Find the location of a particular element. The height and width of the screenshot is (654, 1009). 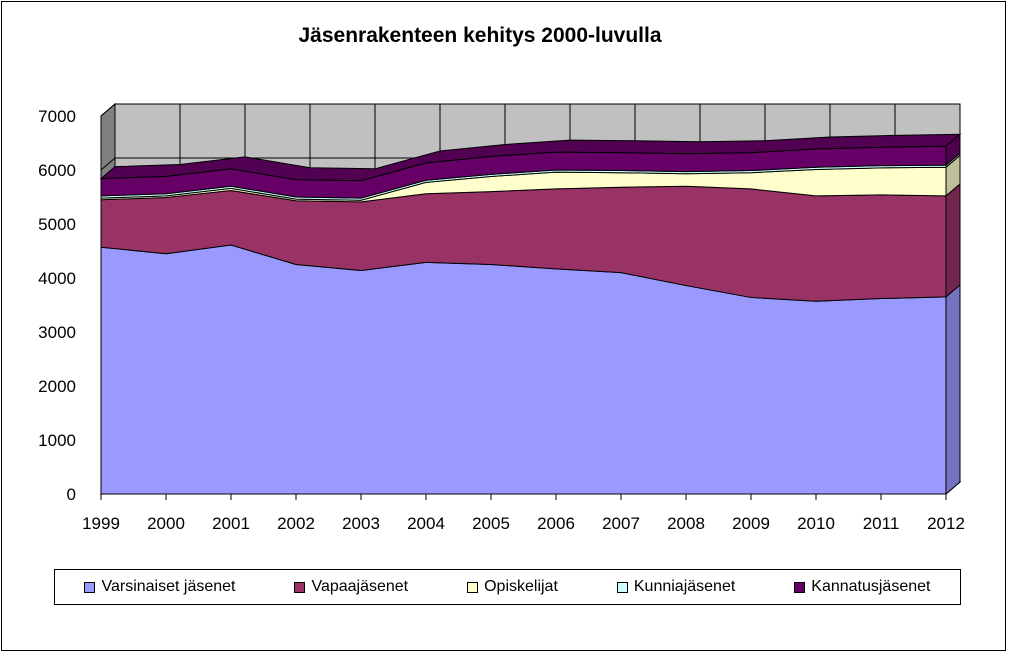

area-side-varsinaiset-jäsenet is located at coordinates (953, 389).